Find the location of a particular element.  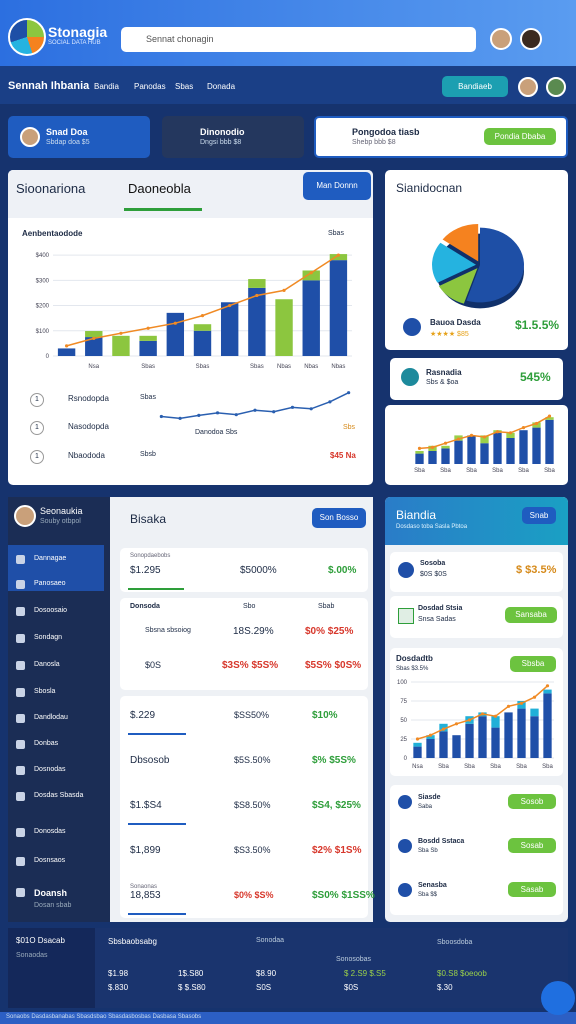

item-sub: Saba is located at coordinates (425, 807).